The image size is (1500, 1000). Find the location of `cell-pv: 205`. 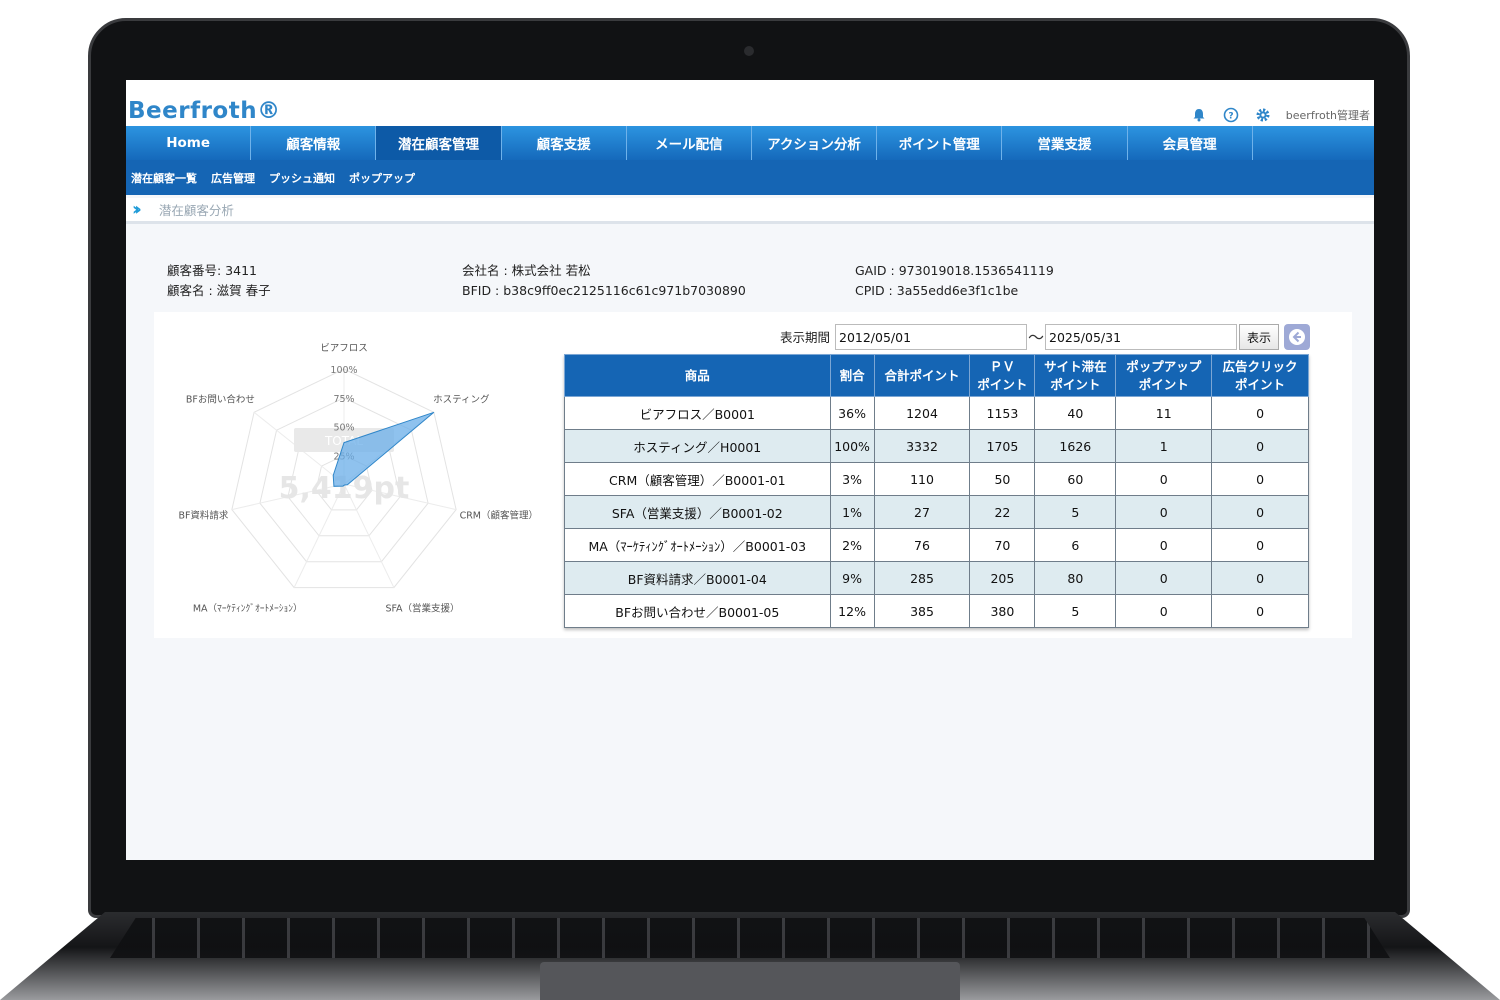

cell-pv: 205 is located at coordinates (1002, 578).